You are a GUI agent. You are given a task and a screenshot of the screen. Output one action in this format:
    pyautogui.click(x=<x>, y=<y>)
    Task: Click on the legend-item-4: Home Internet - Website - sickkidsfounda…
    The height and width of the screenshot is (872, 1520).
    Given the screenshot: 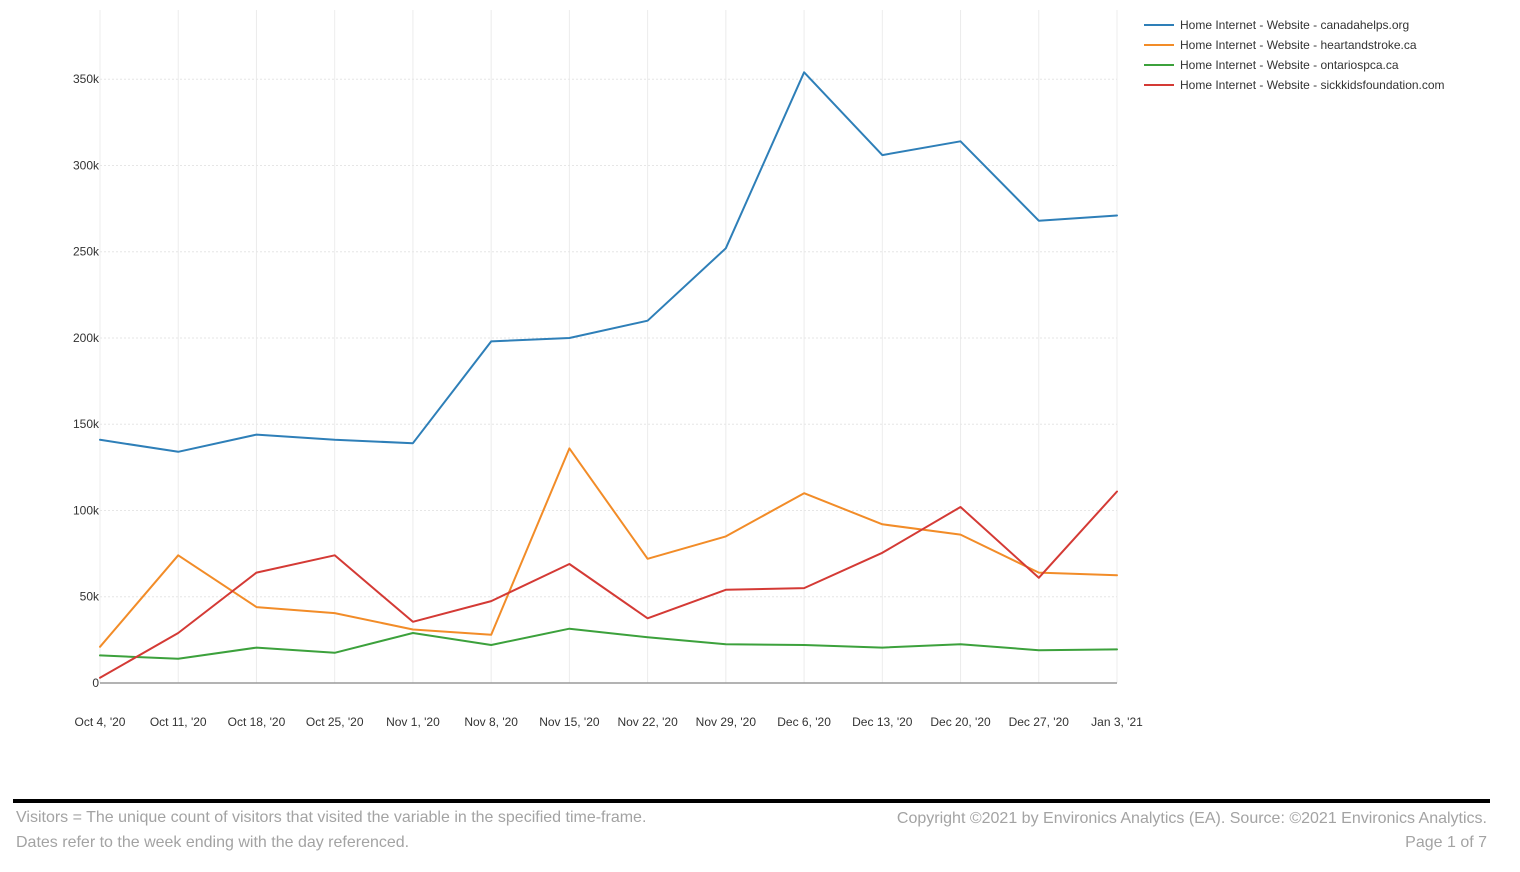 What is the action you would take?
    pyautogui.click(x=1294, y=85)
    